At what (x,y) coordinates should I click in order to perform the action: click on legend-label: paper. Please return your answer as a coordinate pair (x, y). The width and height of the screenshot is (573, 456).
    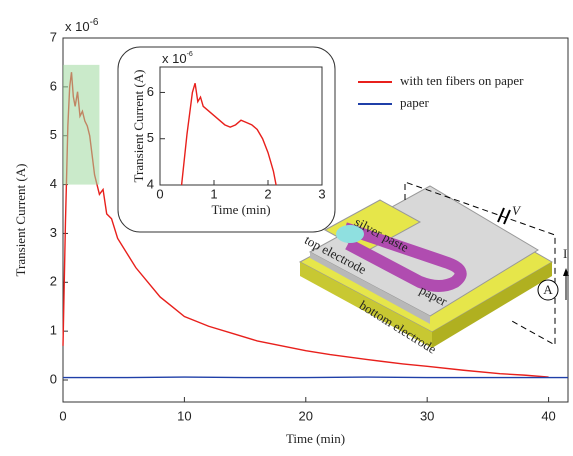
    Looking at the image, I should click on (415, 102).